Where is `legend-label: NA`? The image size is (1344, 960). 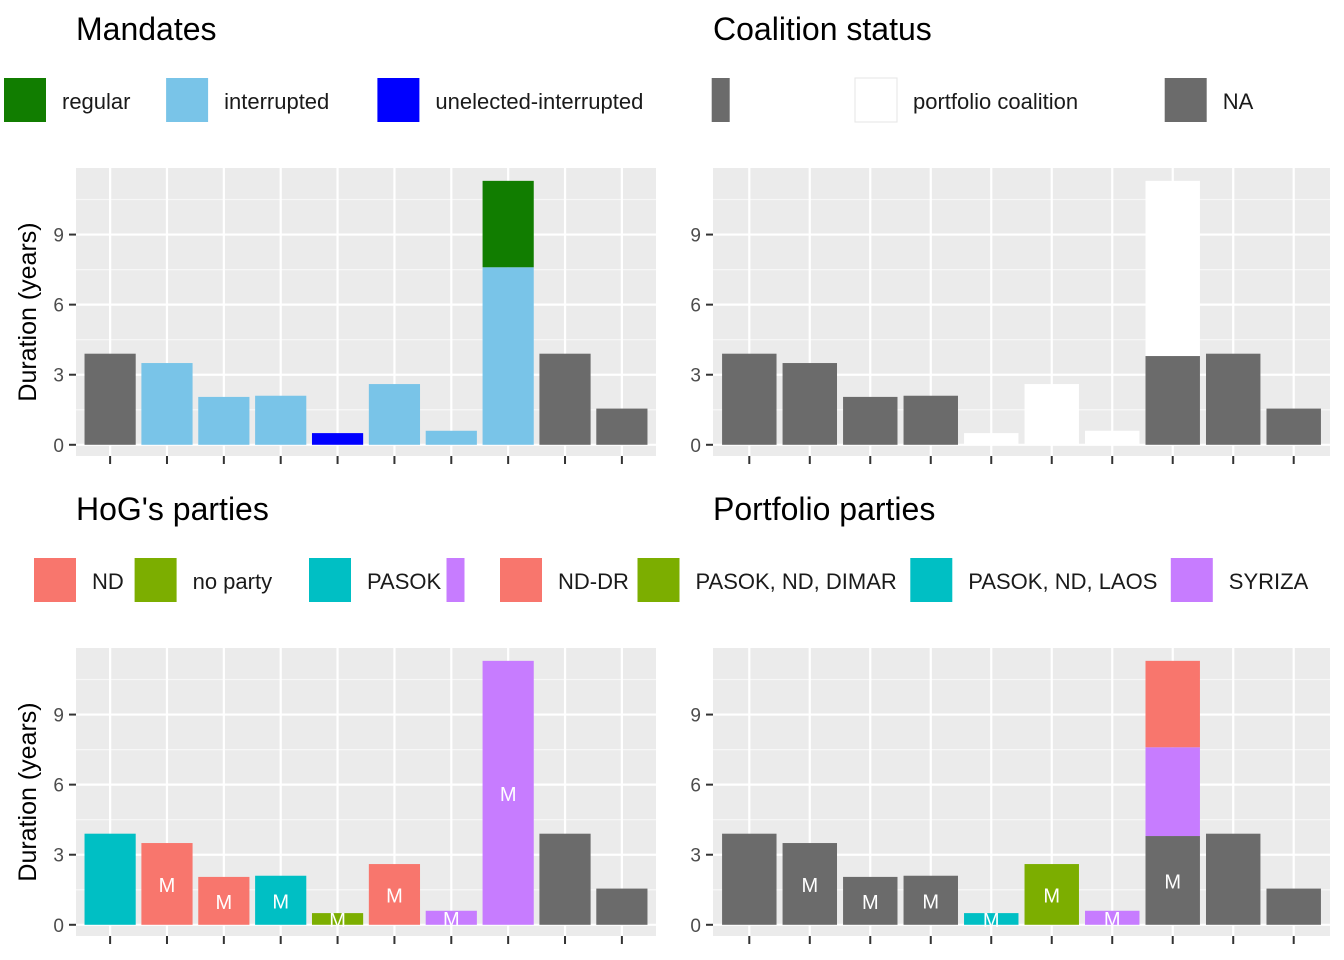
legend-label: NA is located at coordinates (1238, 101).